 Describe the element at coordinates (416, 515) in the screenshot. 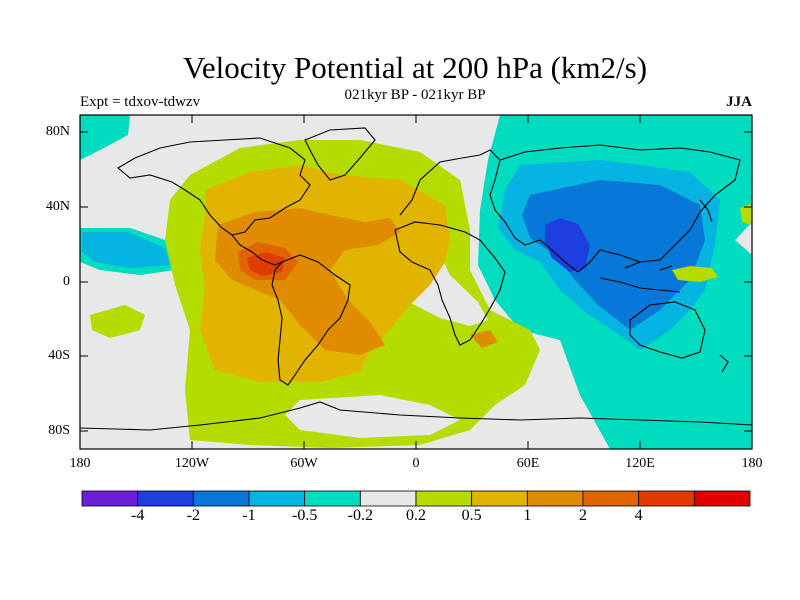

I see `colorbar-label: 0.2` at that location.